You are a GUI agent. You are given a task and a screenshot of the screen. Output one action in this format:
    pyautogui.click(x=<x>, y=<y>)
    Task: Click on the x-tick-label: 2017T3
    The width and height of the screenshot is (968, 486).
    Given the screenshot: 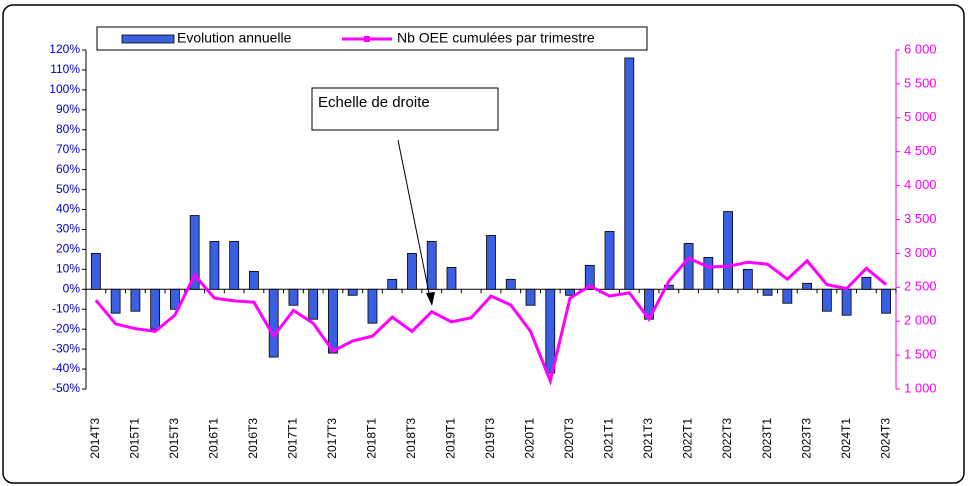 What is the action you would take?
    pyautogui.click(x=332, y=438)
    